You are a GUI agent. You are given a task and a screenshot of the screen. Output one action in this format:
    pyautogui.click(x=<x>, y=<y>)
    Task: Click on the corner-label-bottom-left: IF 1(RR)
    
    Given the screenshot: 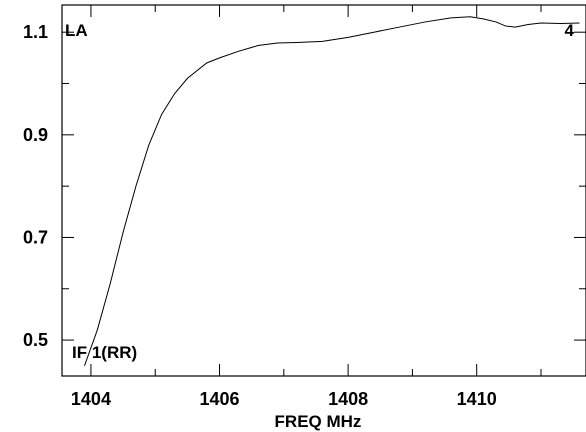 What is the action you would take?
    pyautogui.click(x=104, y=352)
    